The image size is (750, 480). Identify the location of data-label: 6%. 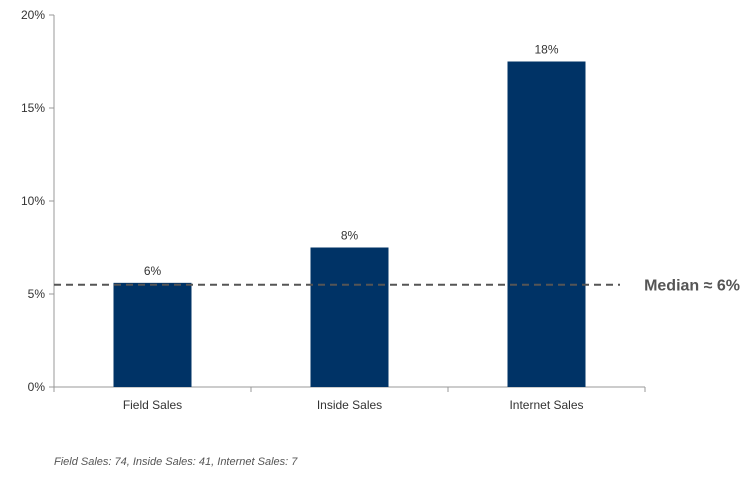
(153, 271).